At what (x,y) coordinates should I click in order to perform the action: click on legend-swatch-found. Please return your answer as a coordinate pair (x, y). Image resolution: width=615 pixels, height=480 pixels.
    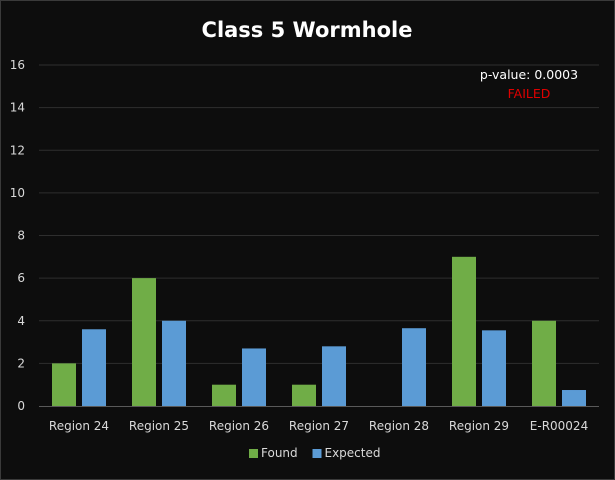
    Looking at the image, I should click on (253, 453).